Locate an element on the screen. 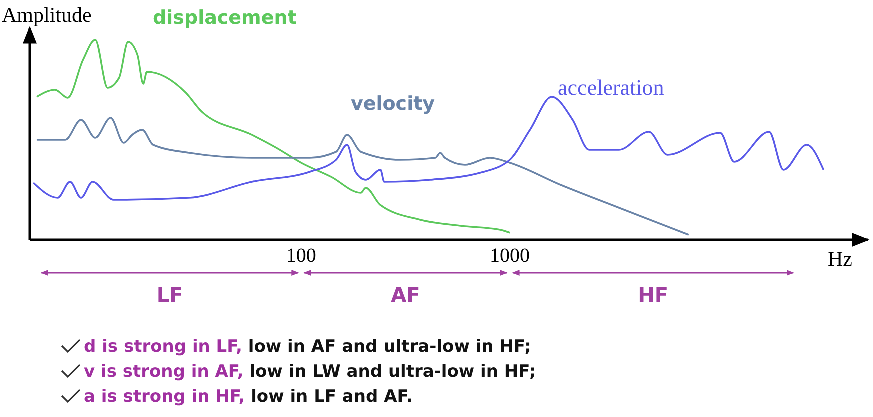 Image resolution: width=873 pixels, height=417 pixels. series-label: displacement is located at coordinates (225, 18).